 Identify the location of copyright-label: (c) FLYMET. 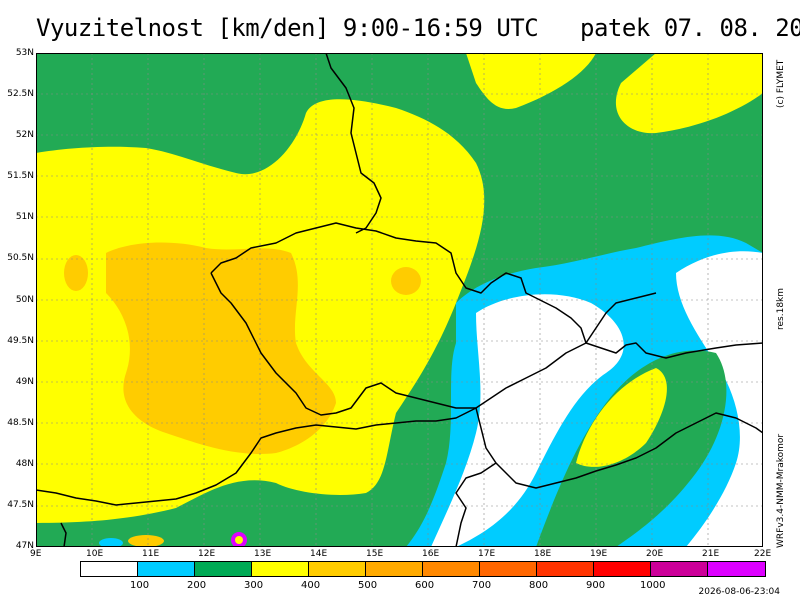
(781, 83).